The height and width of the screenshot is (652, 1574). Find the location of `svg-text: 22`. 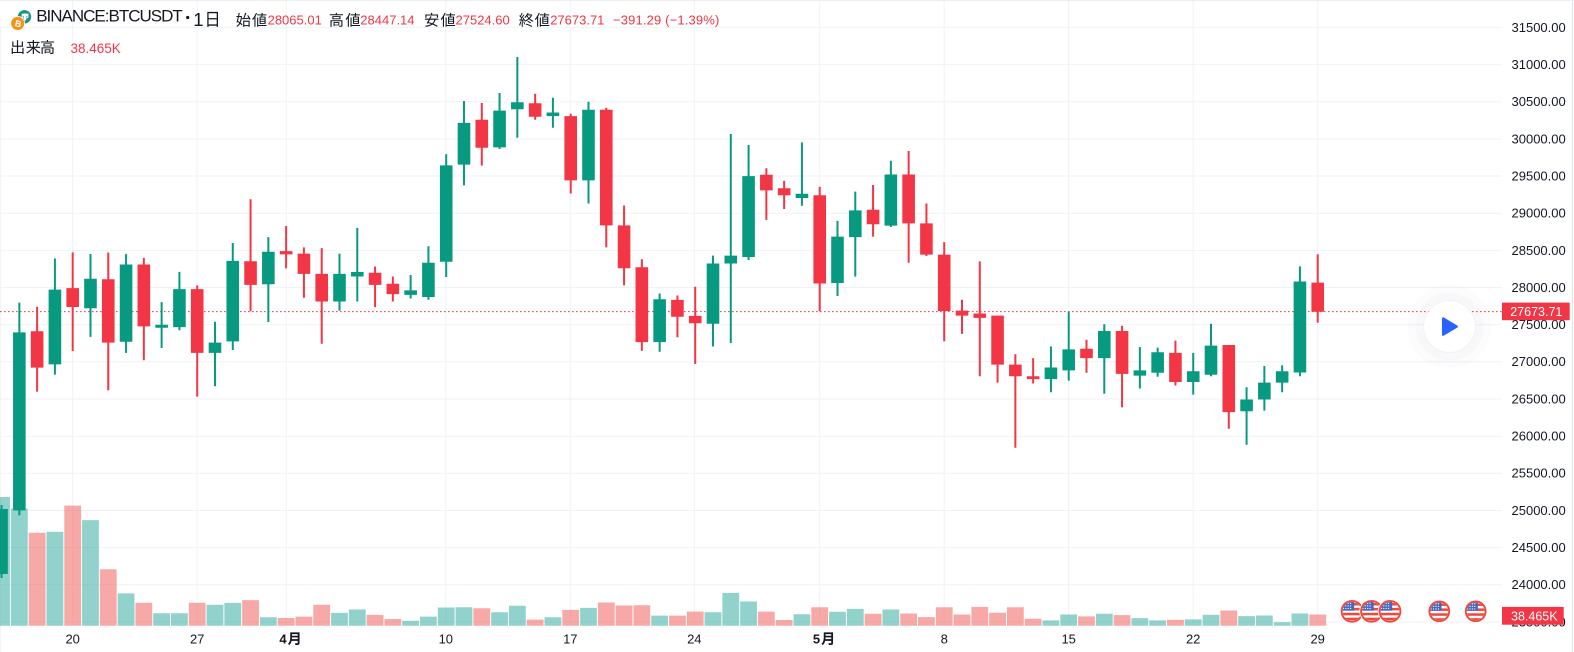

svg-text: 22 is located at coordinates (1193, 639).